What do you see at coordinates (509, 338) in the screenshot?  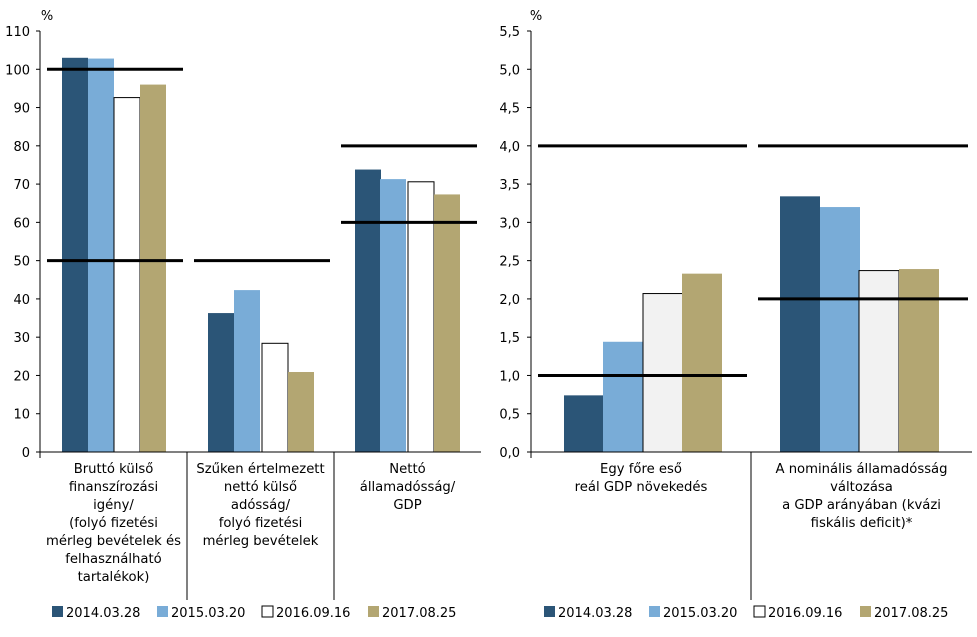 I see `chart2-ytick-label: 1,5` at bounding box center [509, 338].